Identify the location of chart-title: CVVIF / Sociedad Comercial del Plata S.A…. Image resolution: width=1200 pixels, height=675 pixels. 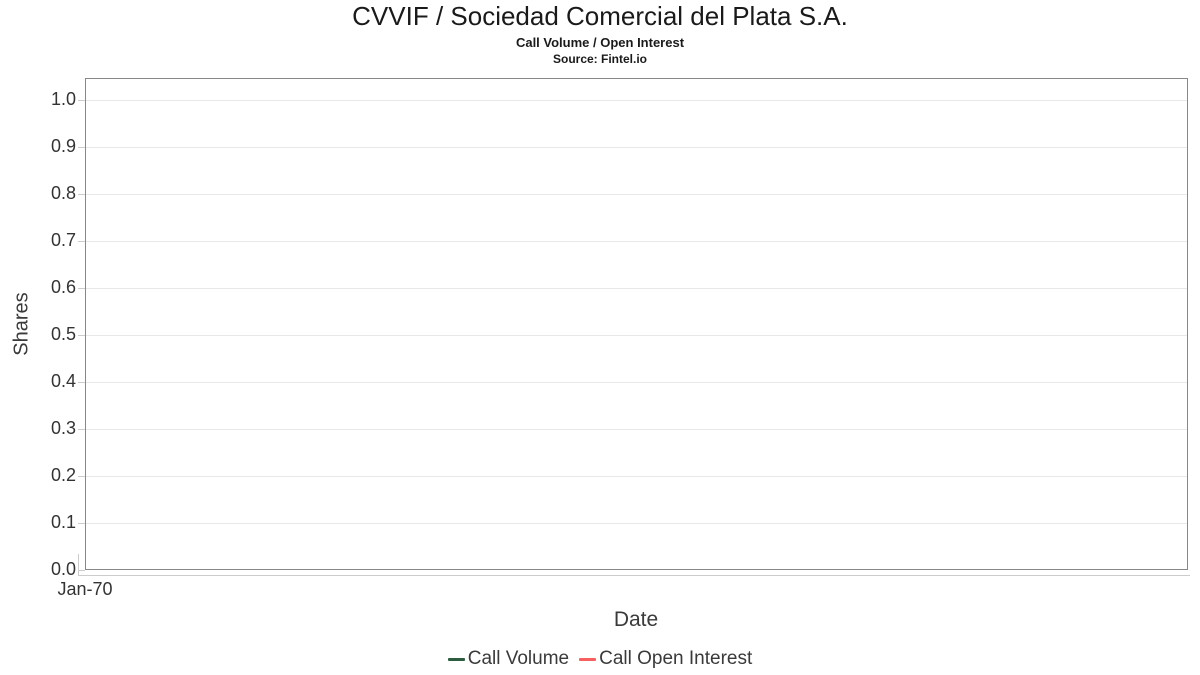
(600, 16).